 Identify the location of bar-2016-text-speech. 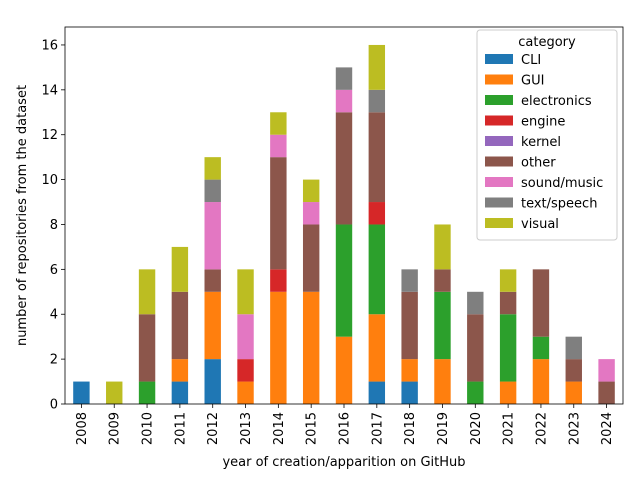
(344, 78).